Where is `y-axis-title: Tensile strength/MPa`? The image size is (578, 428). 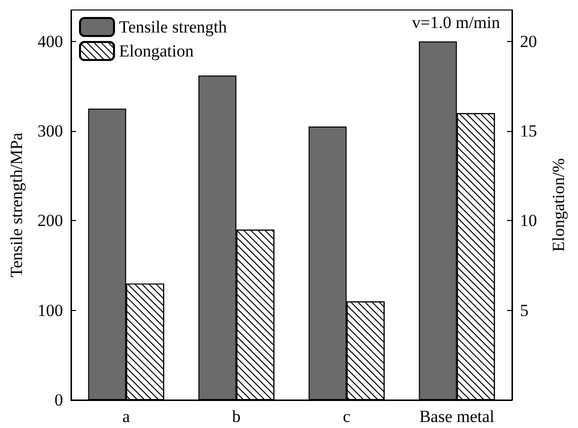
y-axis-title: Tensile strength/MPa is located at coordinates (16, 205).